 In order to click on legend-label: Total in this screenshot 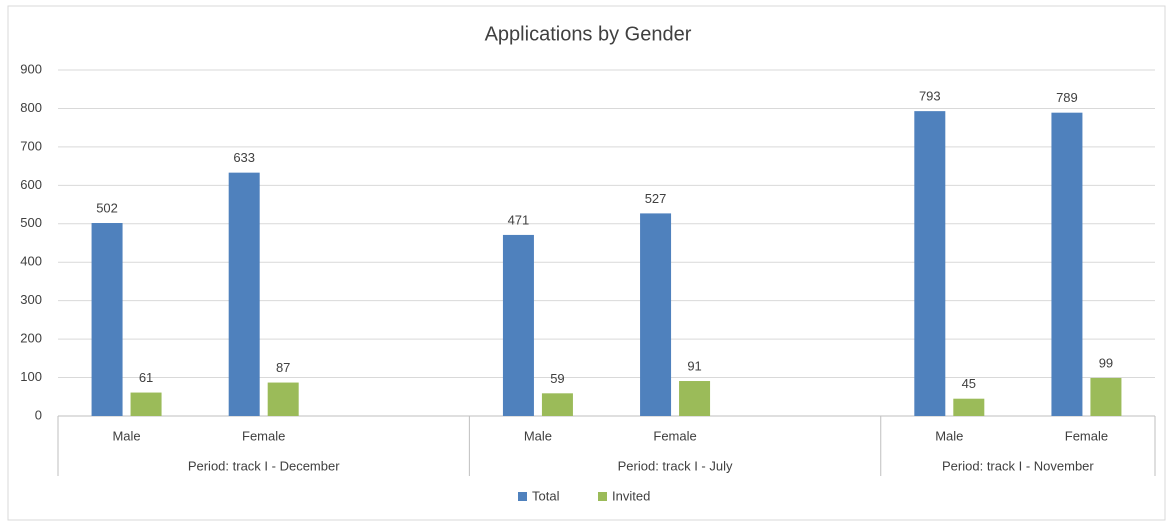, I will do `click(546, 495)`.